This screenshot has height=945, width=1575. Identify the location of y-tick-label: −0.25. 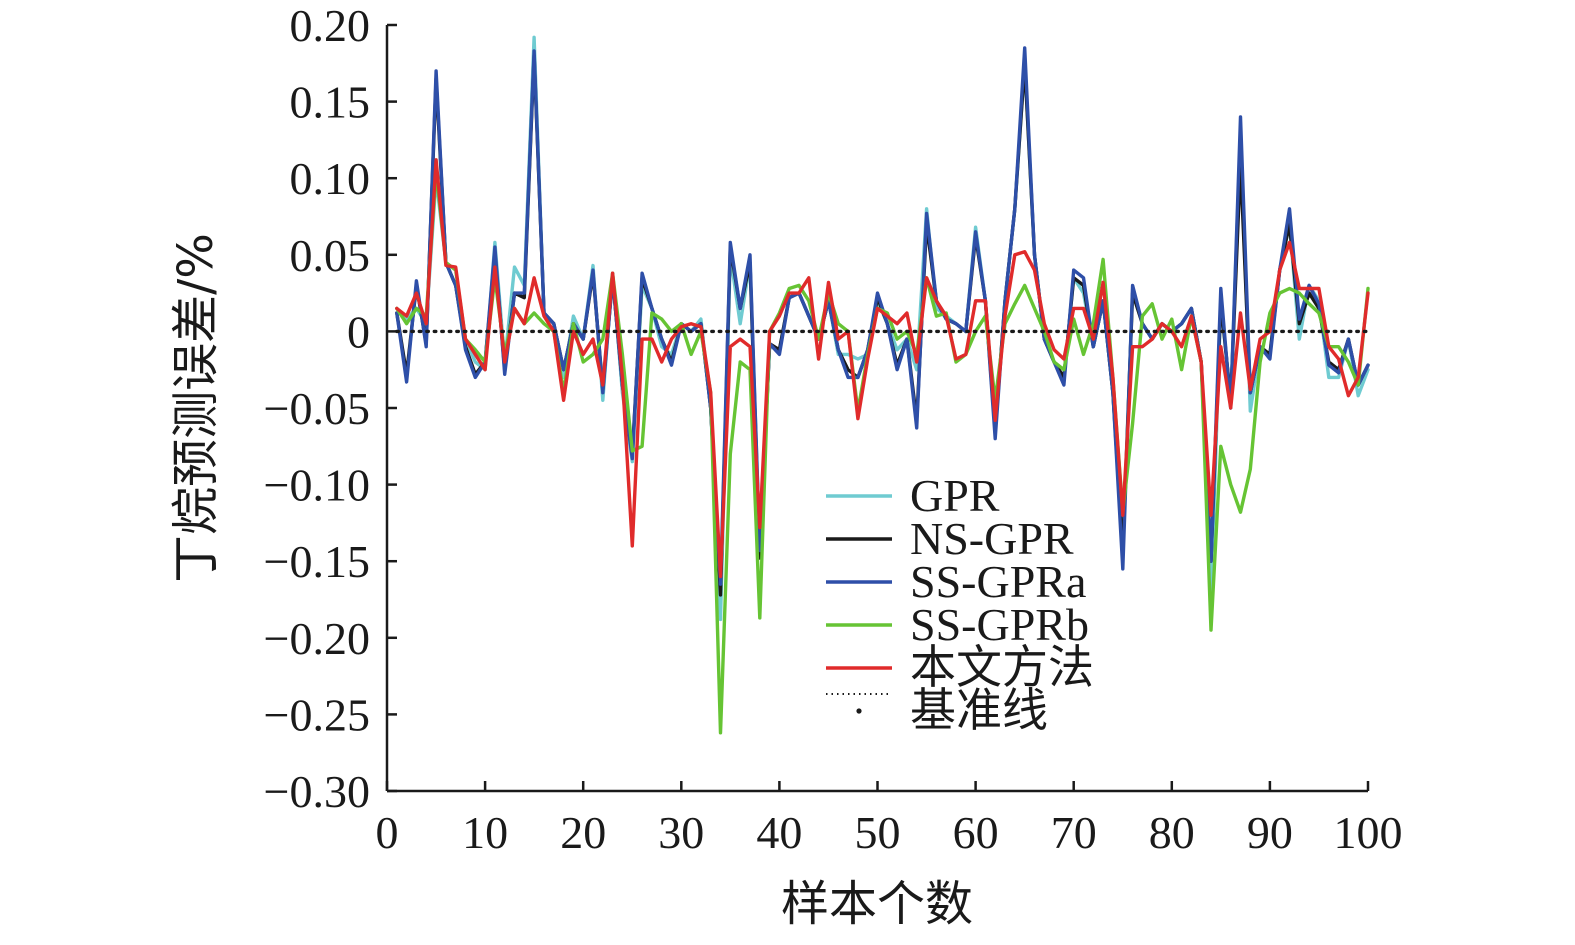
(317, 714).